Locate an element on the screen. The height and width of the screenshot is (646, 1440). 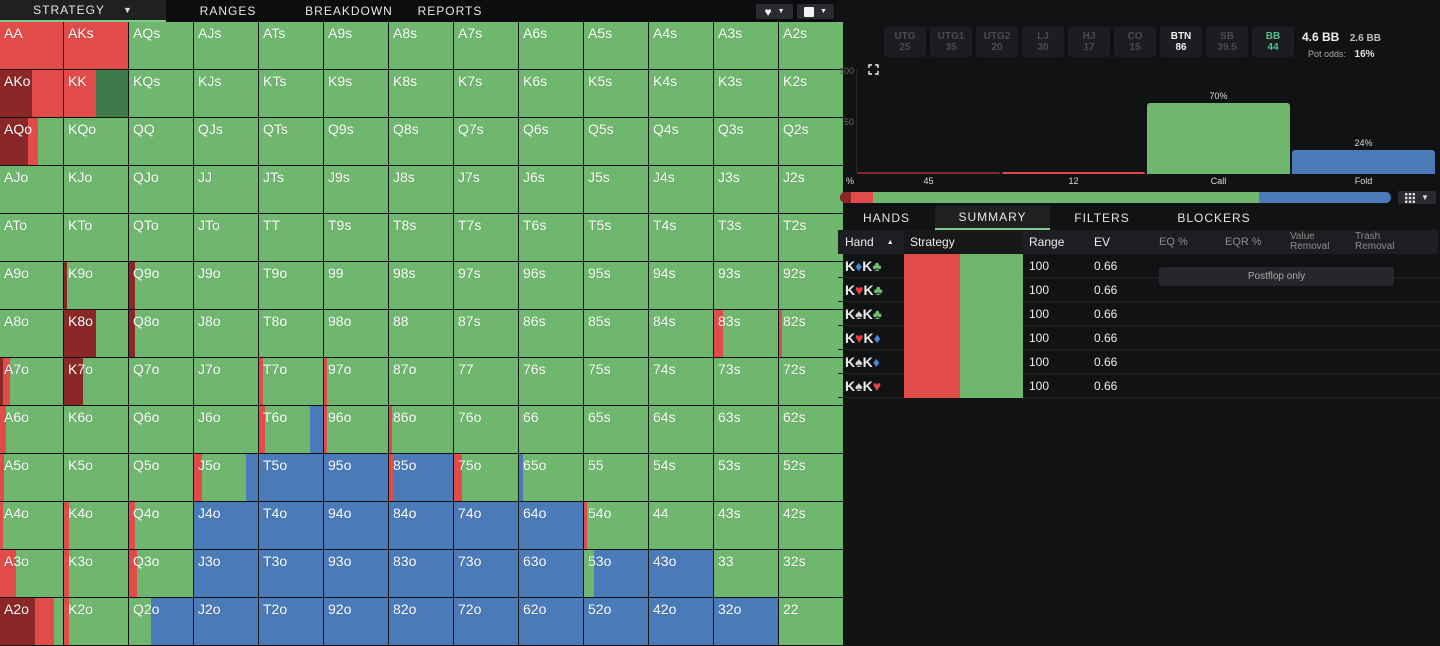
hand-cell-93s: 93s is located at coordinates (746, 285).